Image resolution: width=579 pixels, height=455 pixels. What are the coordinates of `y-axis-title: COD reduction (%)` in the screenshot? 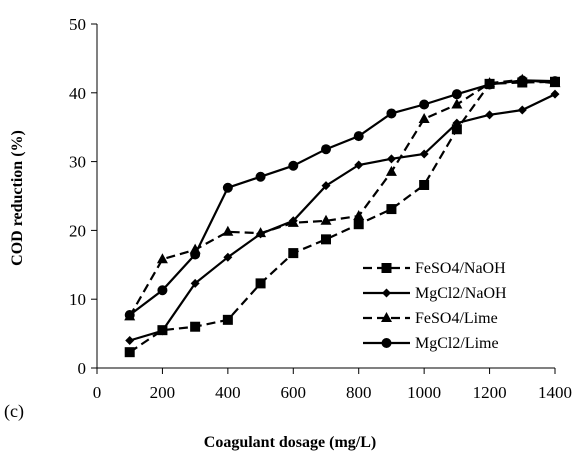 It's located at (17, 198).